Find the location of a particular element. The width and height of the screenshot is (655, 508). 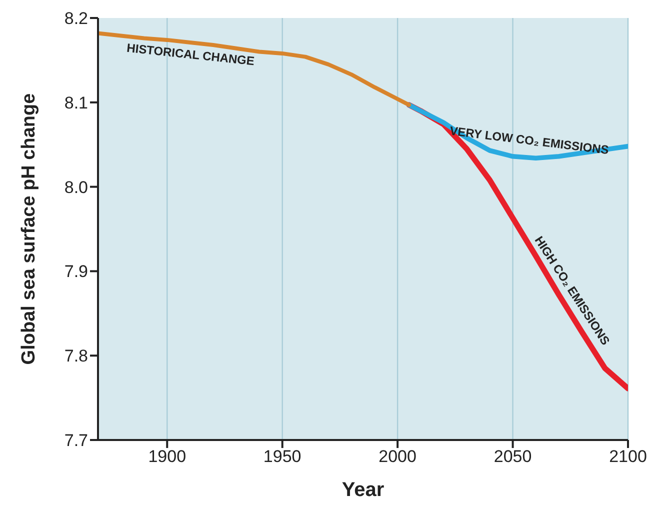

y-axis-title: Global sea surface pH change is located at coordinates (29, 229).